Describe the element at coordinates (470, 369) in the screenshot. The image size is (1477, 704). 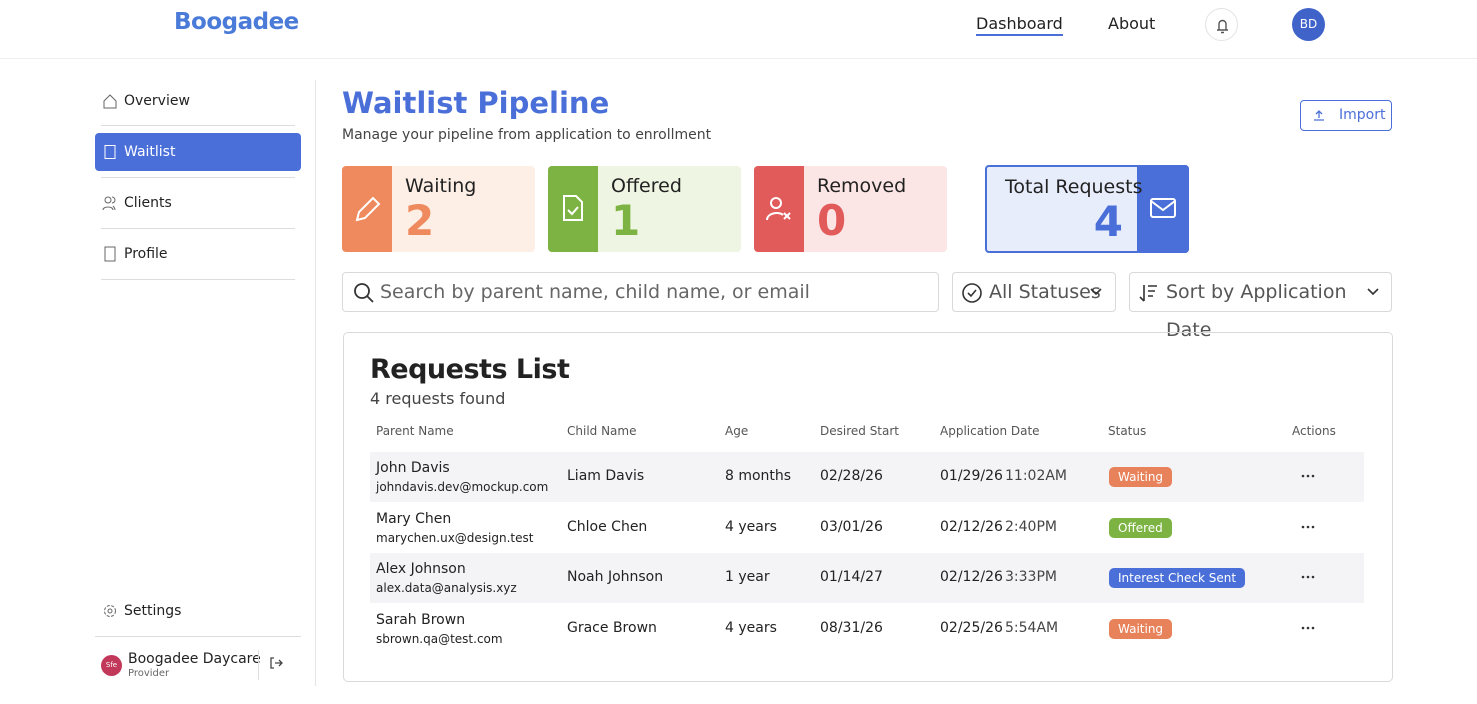
I see `table-title: Requests List` at that location.